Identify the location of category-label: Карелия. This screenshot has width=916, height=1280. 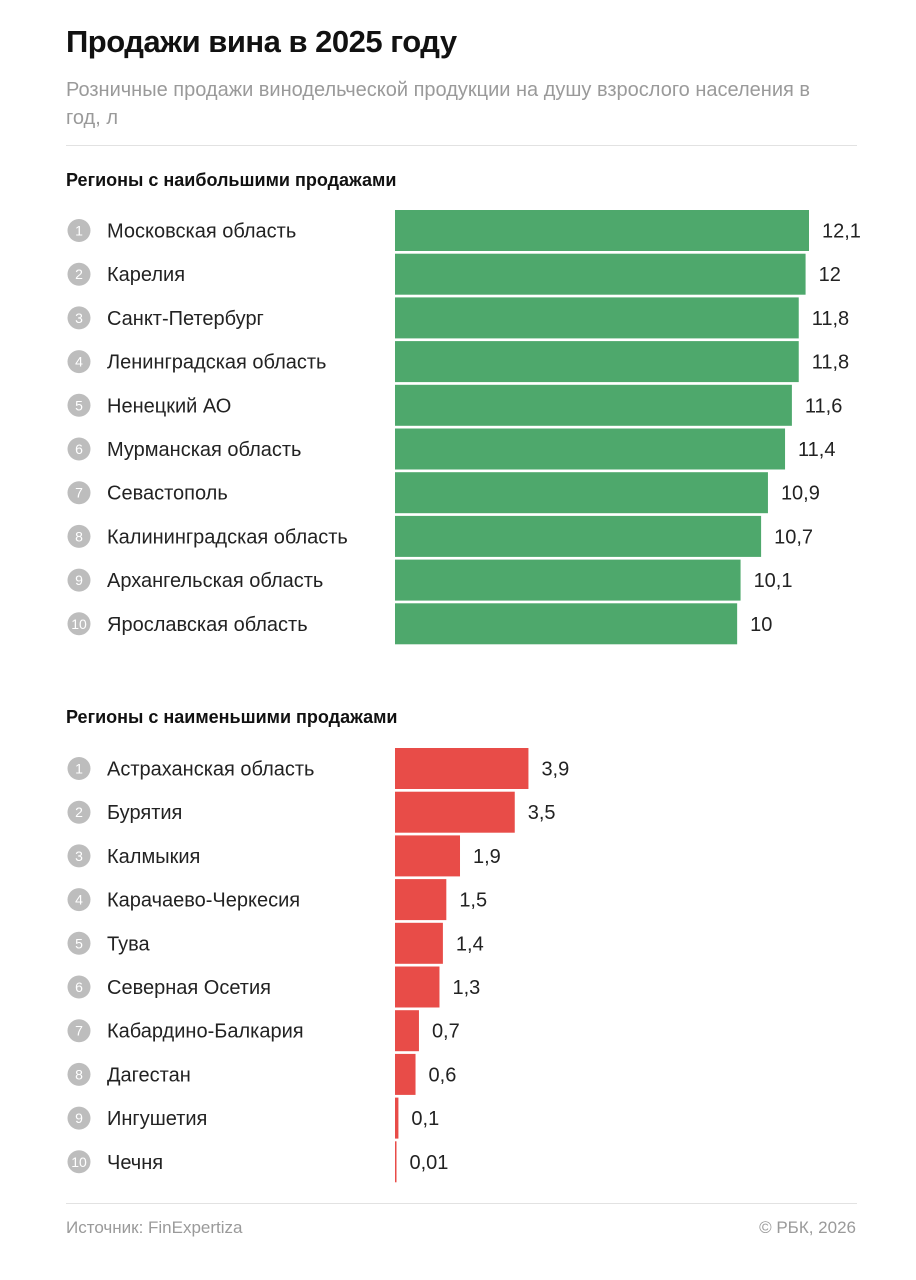
(146, 275).